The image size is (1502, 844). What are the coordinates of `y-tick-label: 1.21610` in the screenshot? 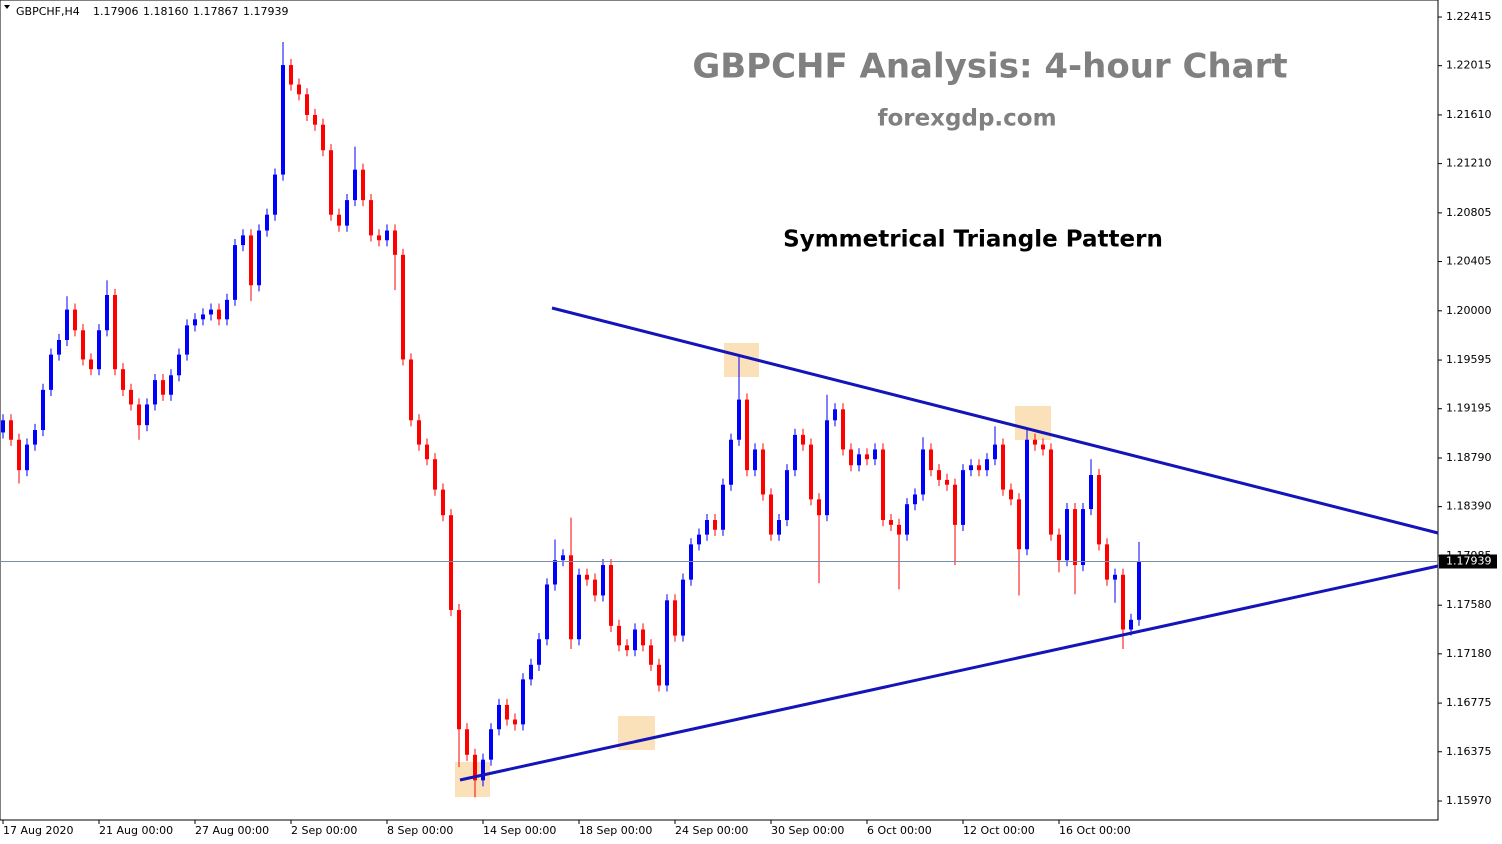 It's located at (1469, 114).